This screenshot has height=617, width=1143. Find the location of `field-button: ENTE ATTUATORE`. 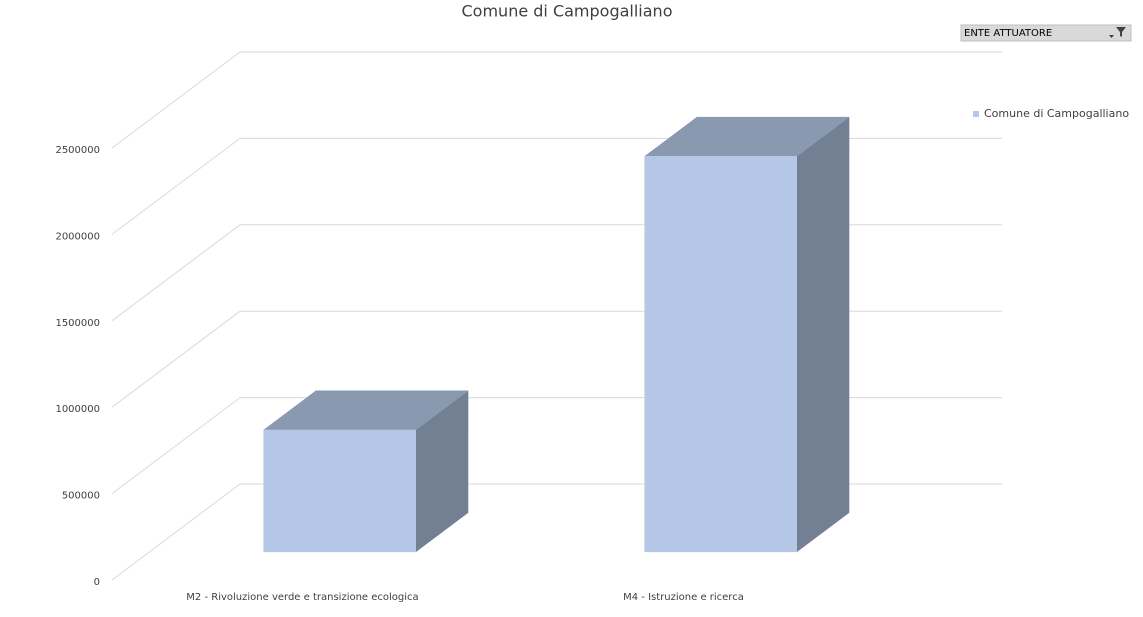

field-button: ENTE ATTUATORE is located at coordinates (1046, 33).